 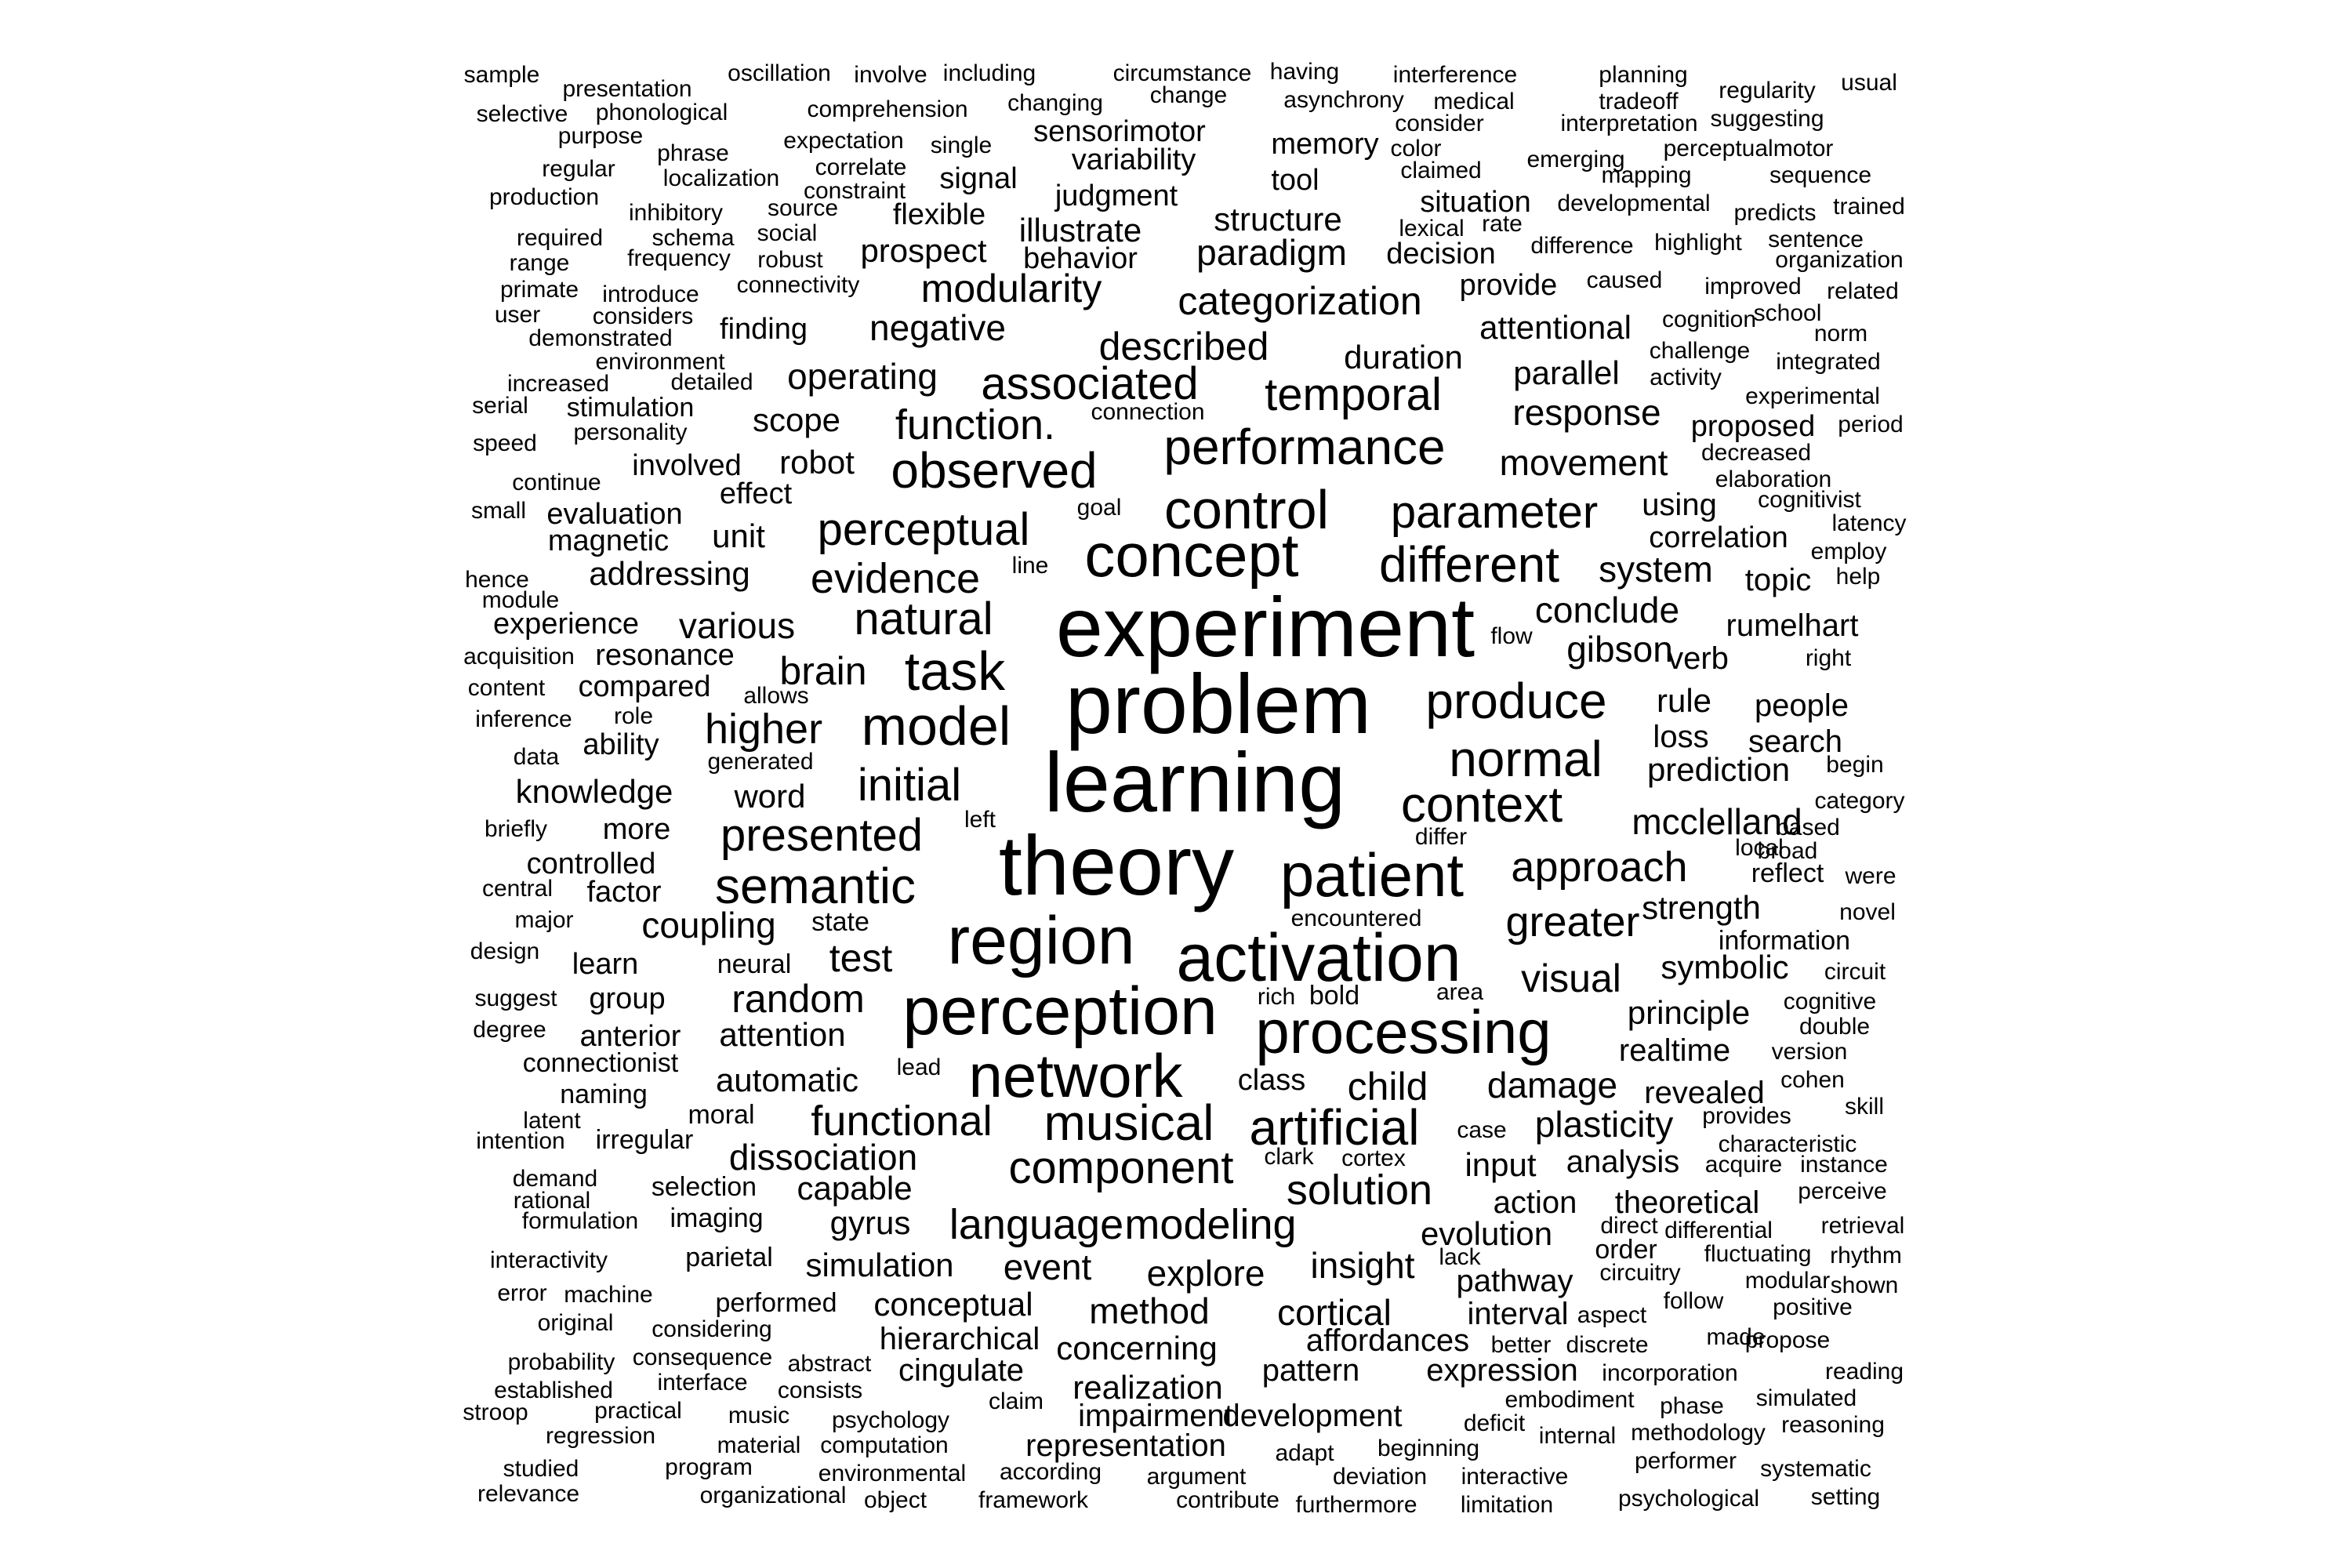 What do you see at coordinates (552, 1121) in the screenshot?
I see `cloud-word: latent` at bounding box center [552, 1121].